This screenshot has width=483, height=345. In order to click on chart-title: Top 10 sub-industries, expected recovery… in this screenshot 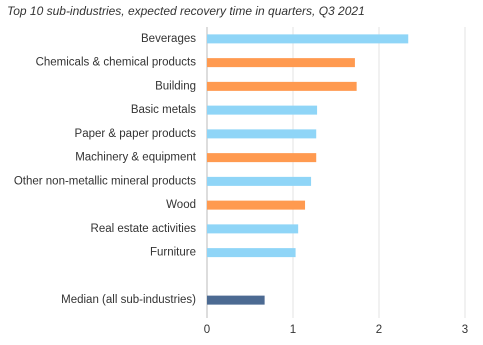, I will do `click(186, 11)`.